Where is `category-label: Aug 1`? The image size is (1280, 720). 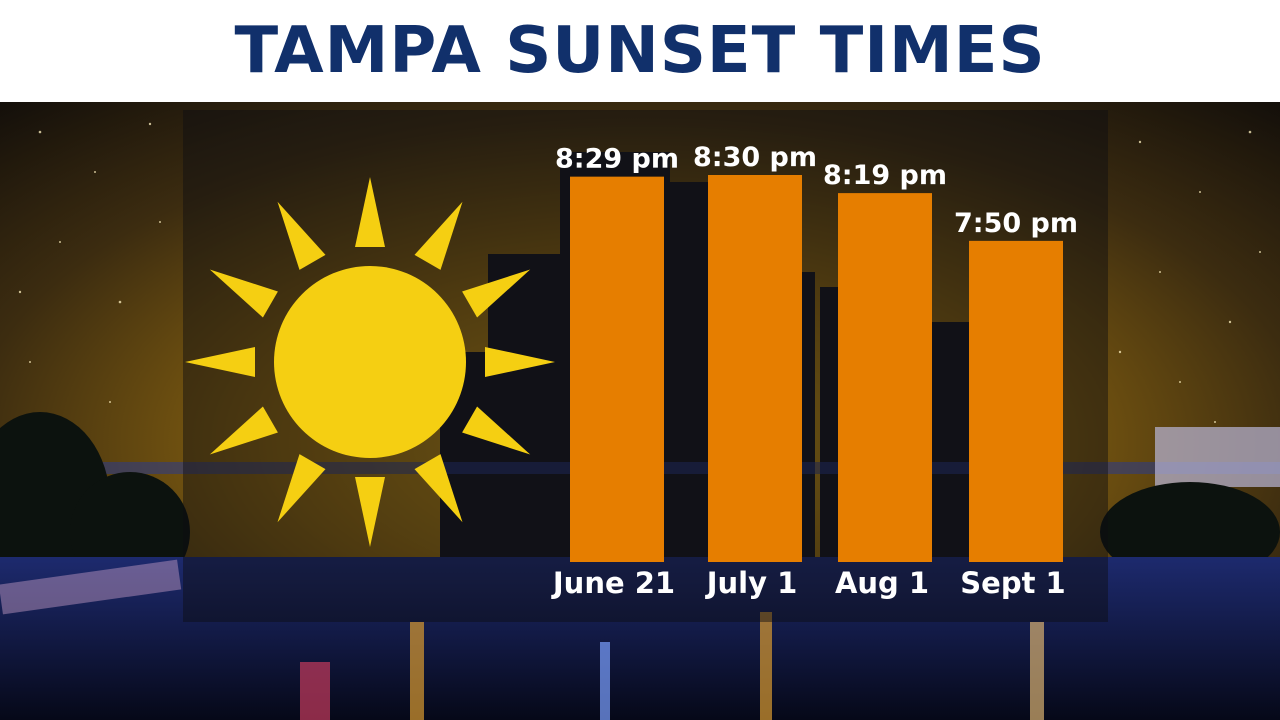
category-label: Aug 1 is located at coordinates (882, 583).